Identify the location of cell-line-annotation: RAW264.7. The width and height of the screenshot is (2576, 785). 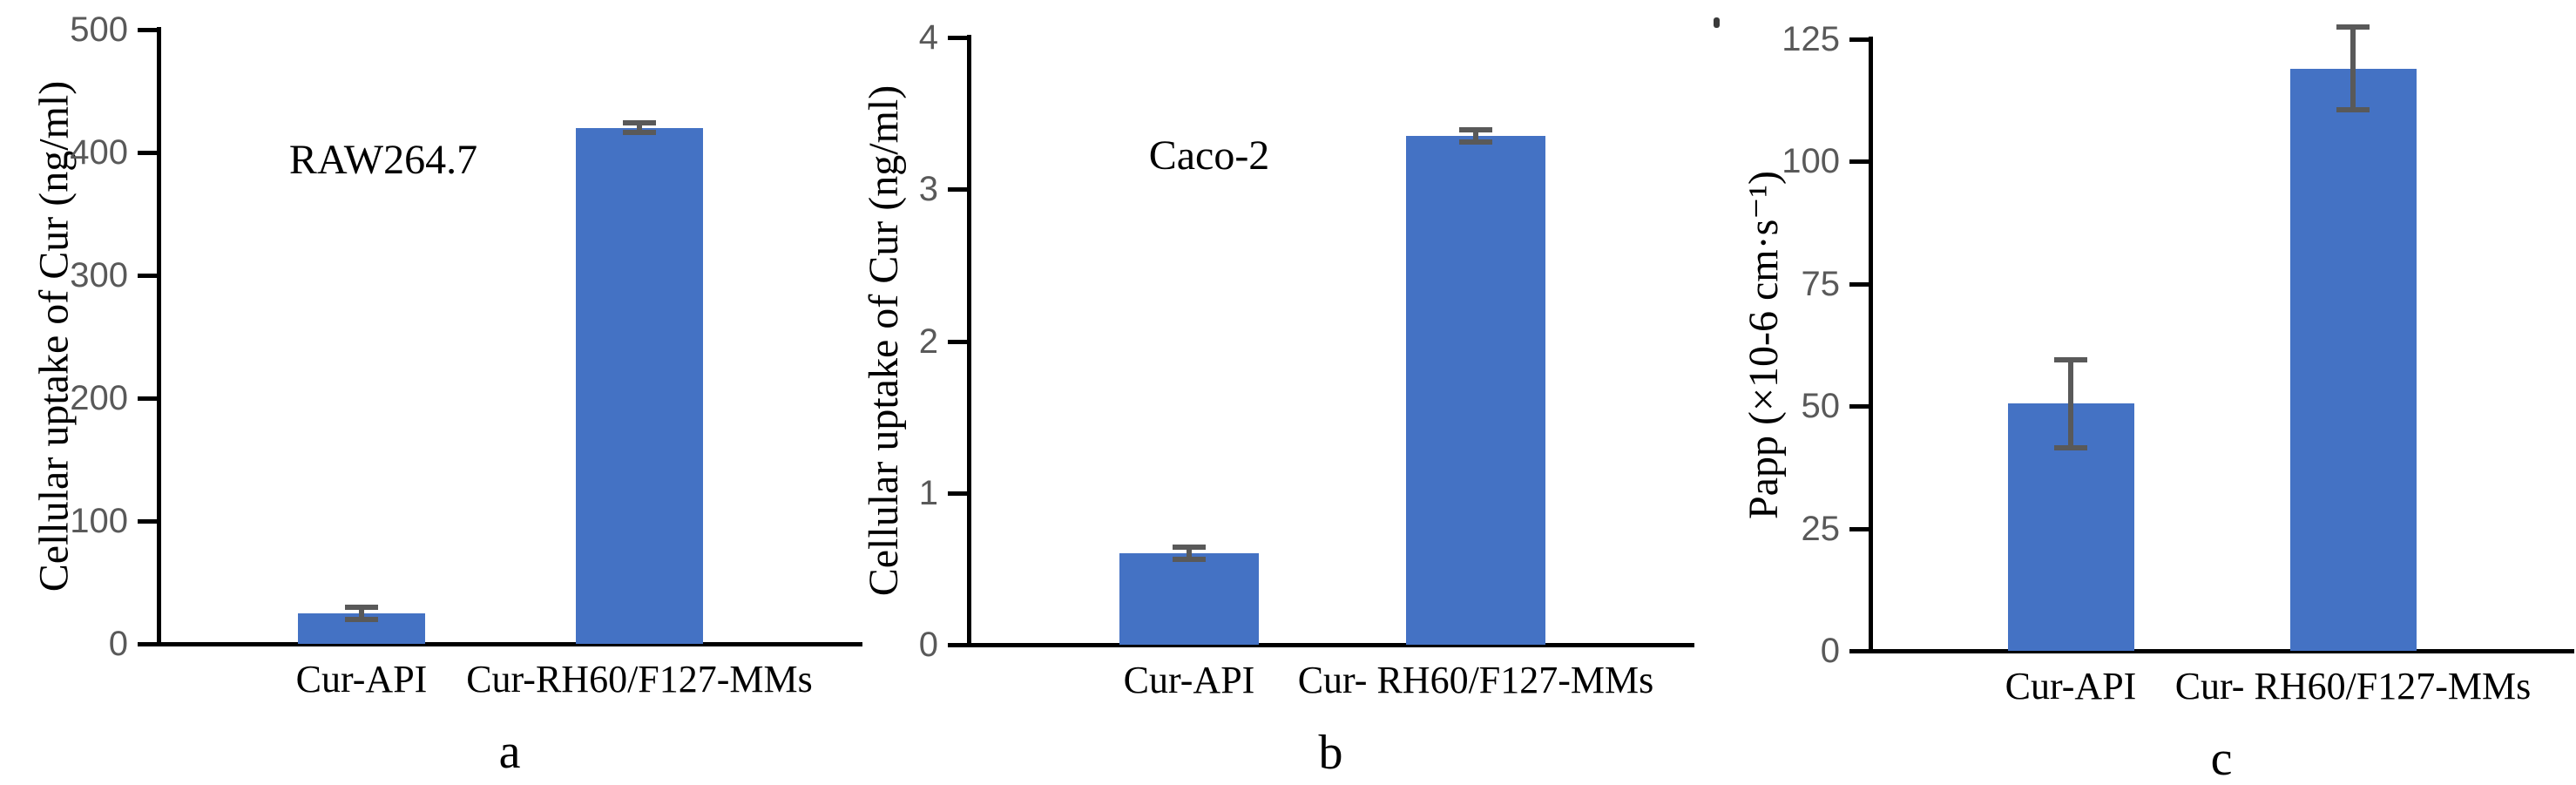
(383, 160).